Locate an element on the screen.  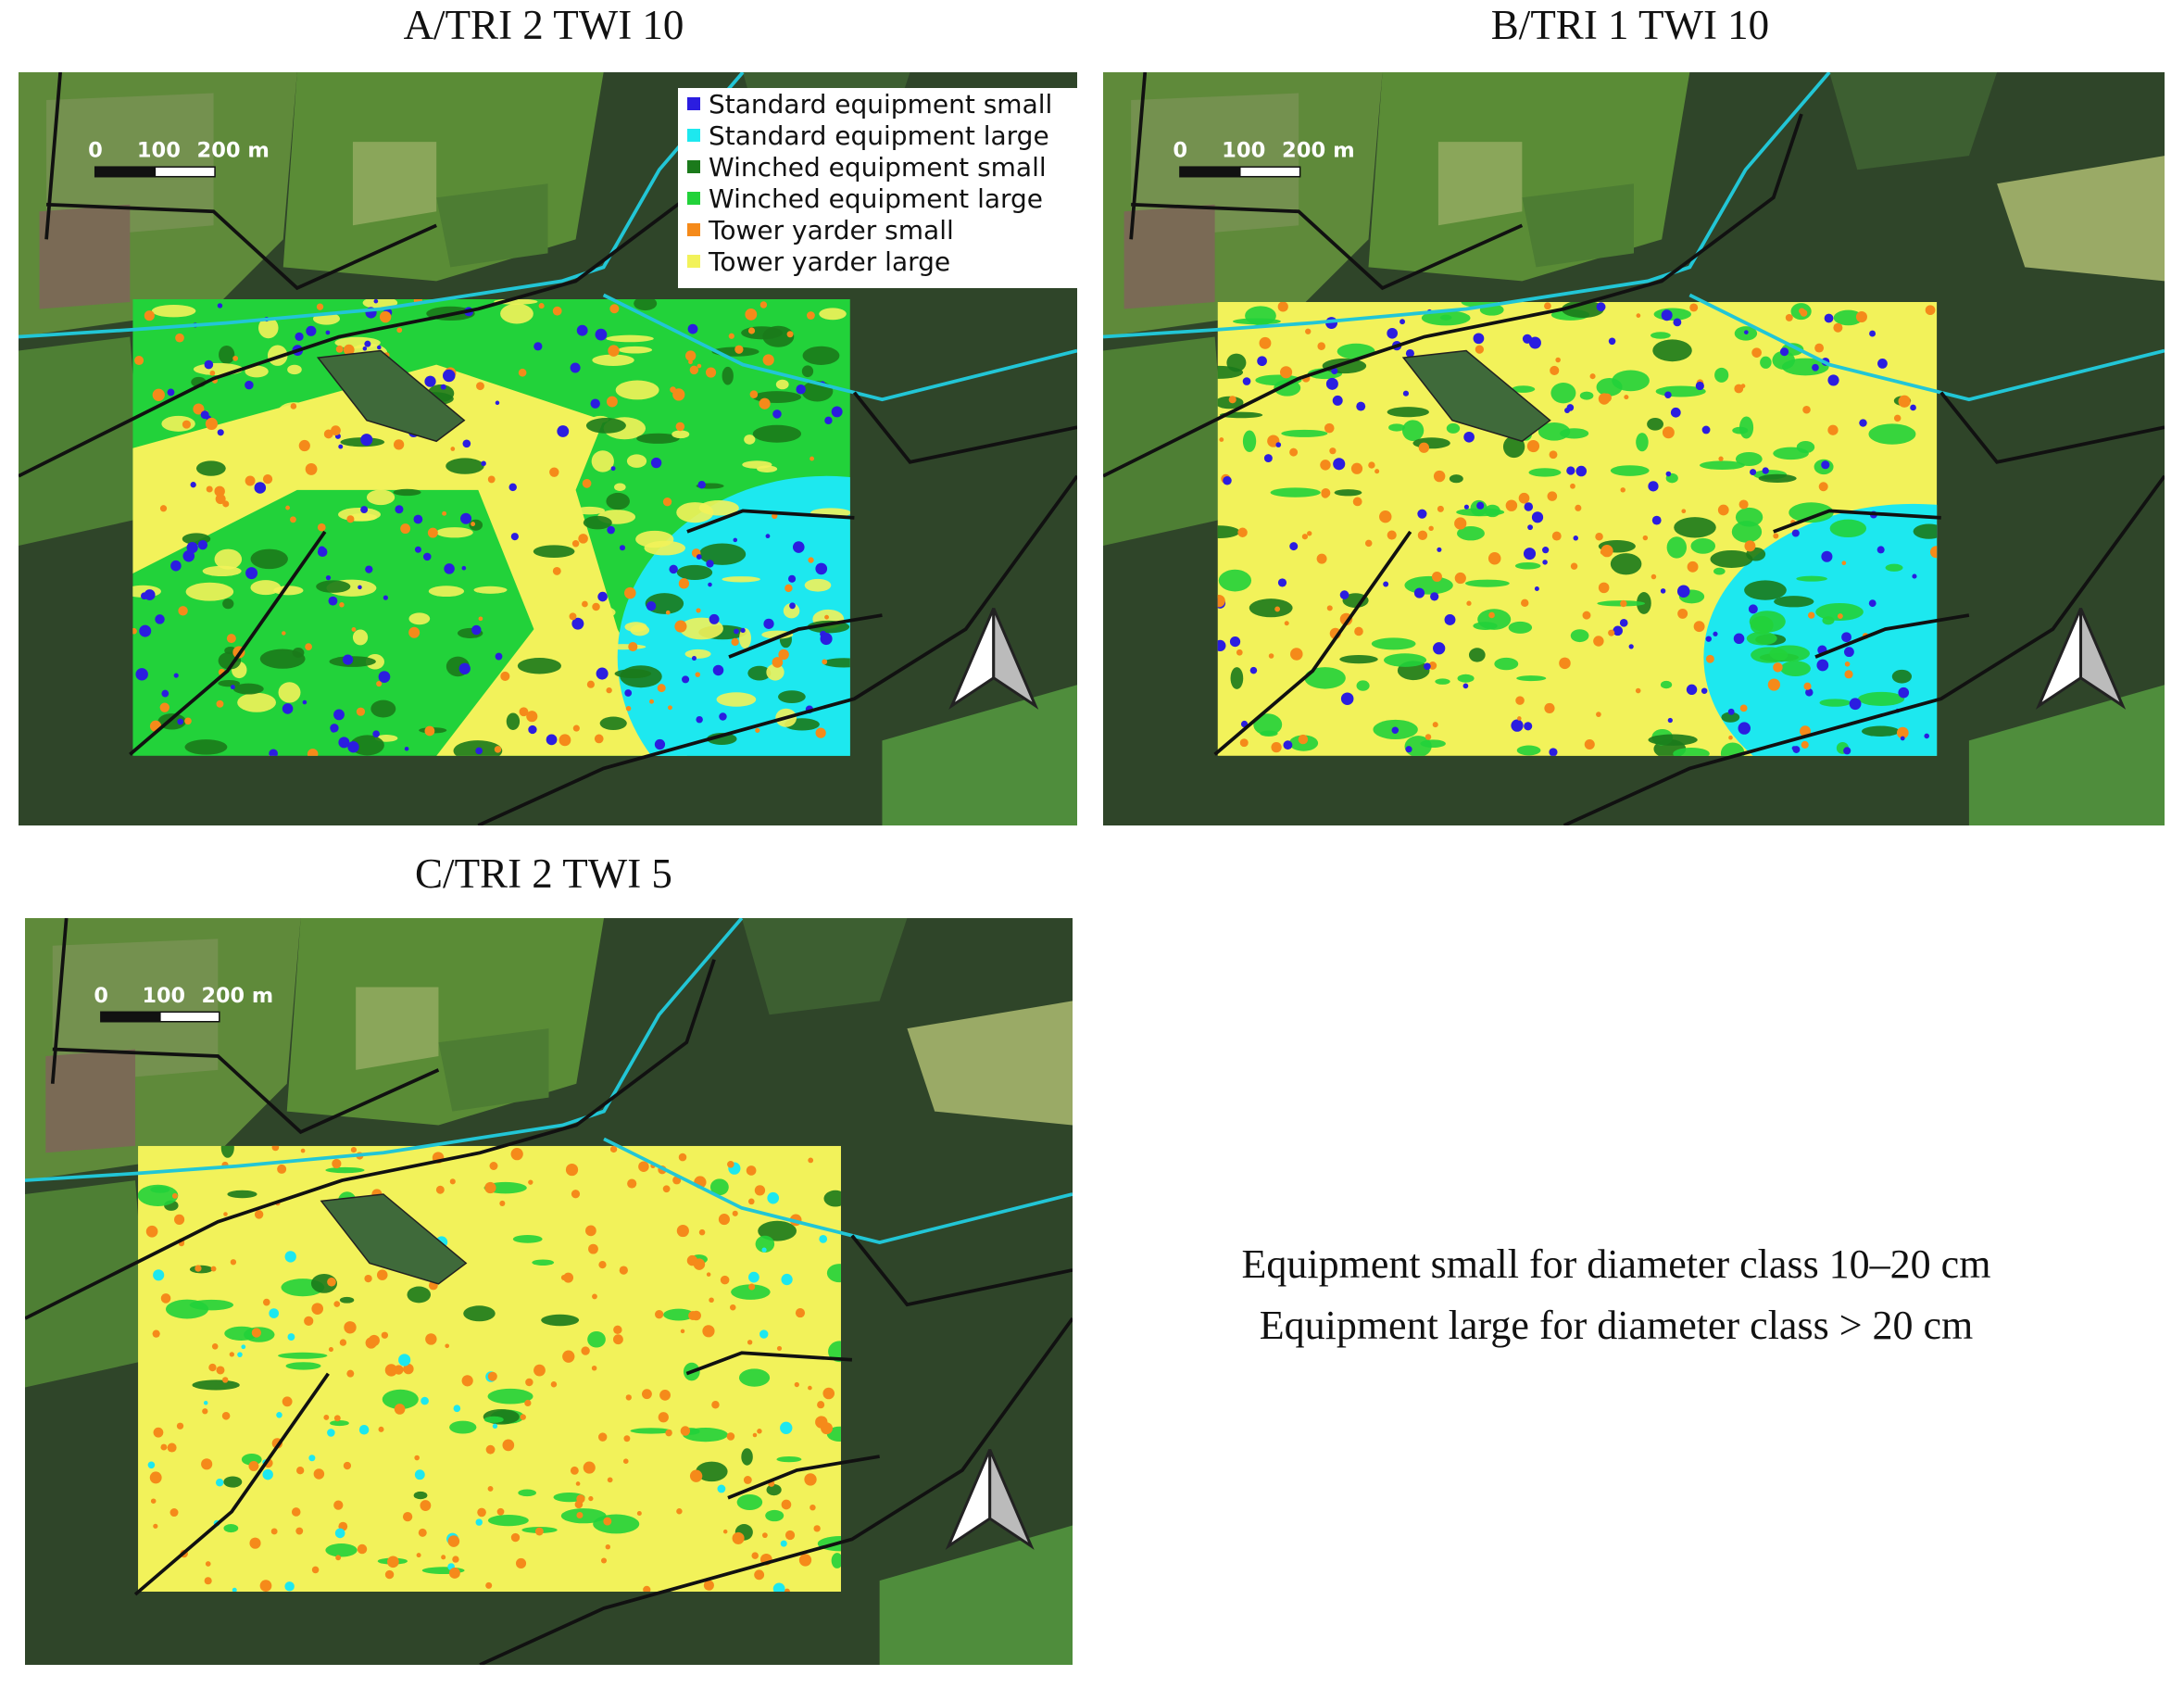
scale-bar is located at coordinates (185, 172).